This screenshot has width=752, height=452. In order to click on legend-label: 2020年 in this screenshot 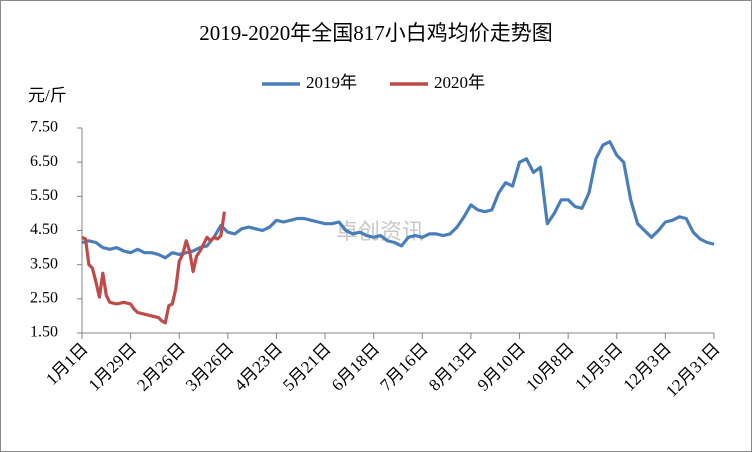, I will do `click(459, 82)`.